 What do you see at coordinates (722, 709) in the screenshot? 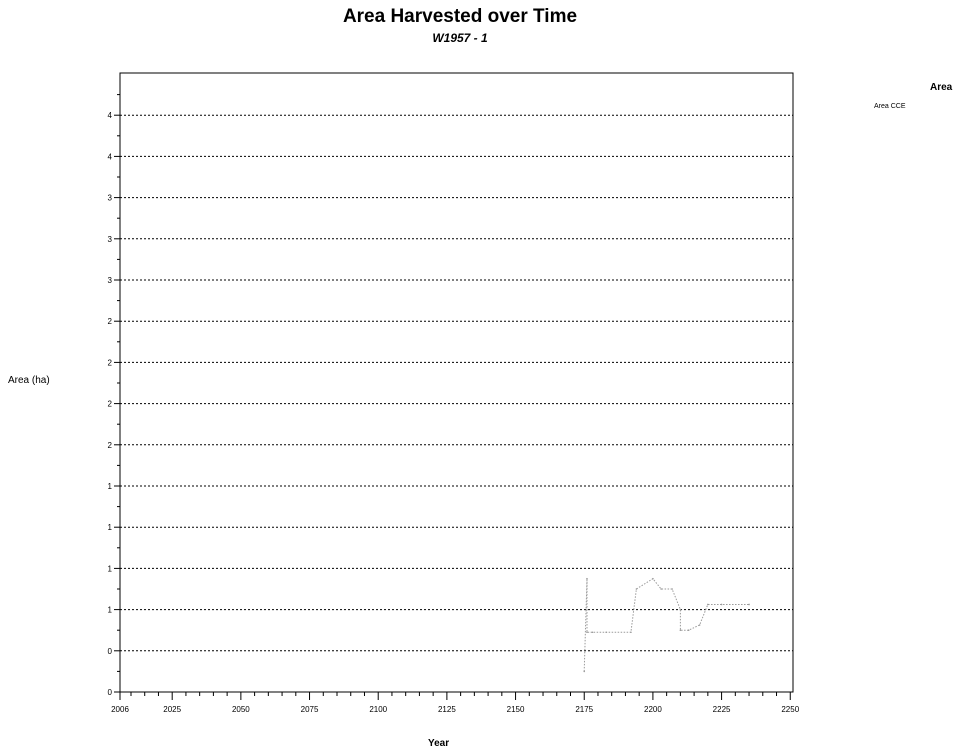
I see `x-tick-label: 2225` at bounding box center [722, 709].